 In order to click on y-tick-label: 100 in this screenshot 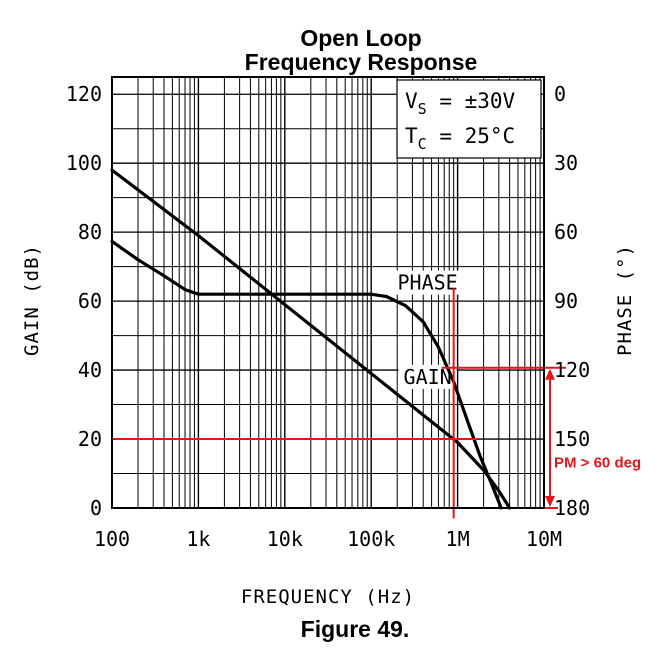, I will do `click(84, 163)`.